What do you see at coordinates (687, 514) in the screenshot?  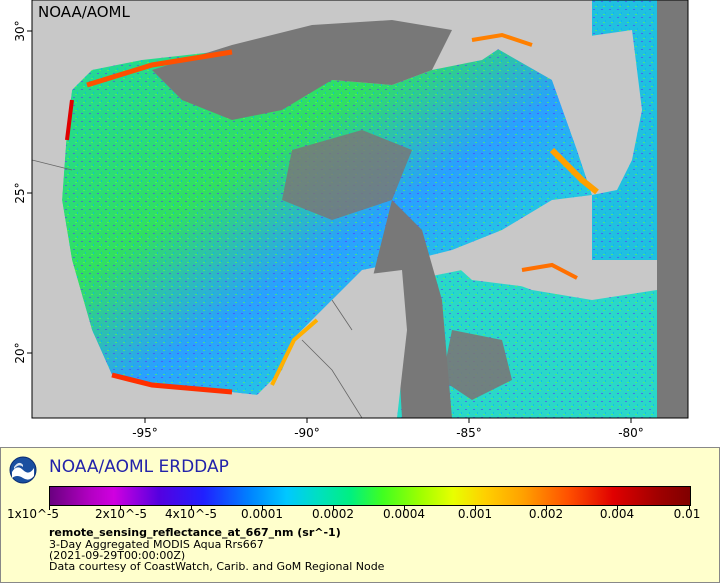 I see `colorbar-label: 0.01` at bounding box center [687, 514].